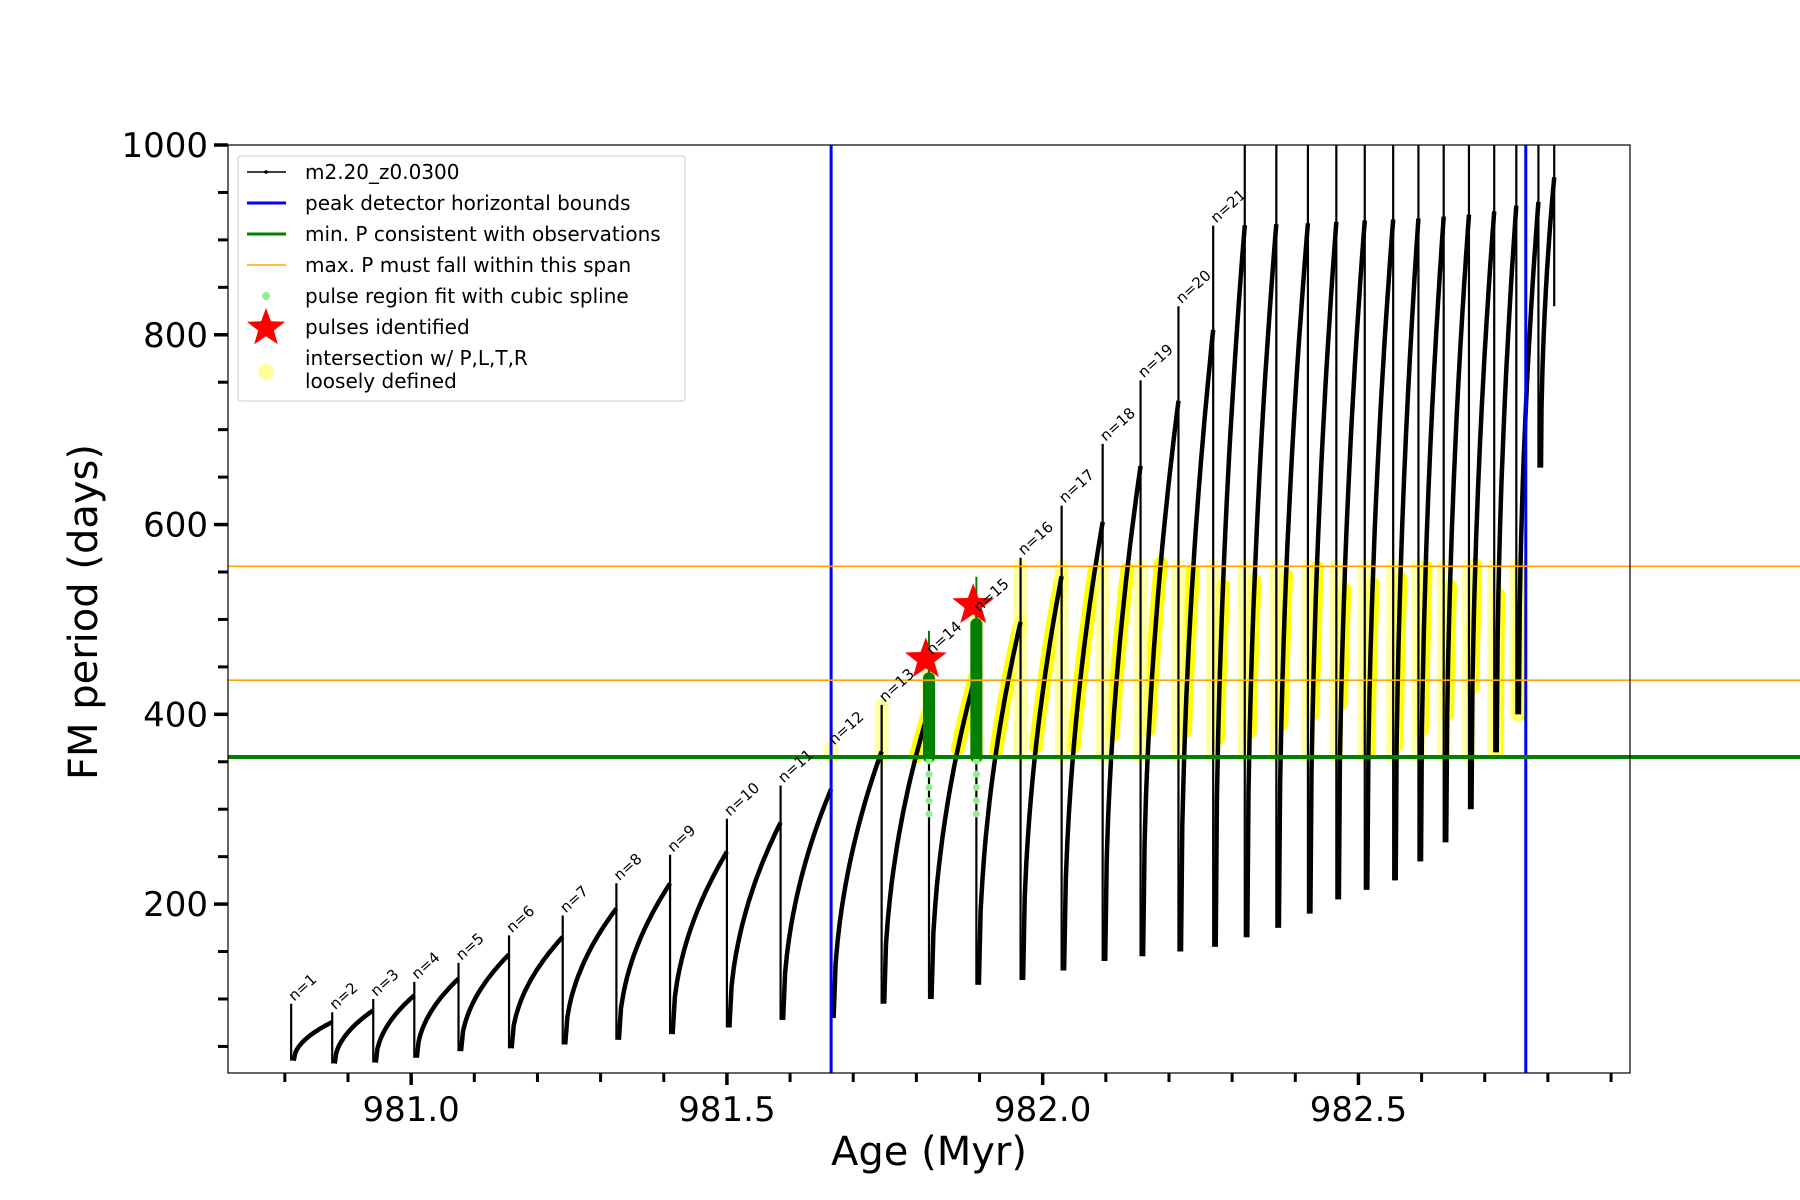 This screenshot has width=1800, height=1200. What do you see at coordinates (1035, 538) in the screenshot?
I see `pulse-label: n=16` at bounding box center [1035, 538].